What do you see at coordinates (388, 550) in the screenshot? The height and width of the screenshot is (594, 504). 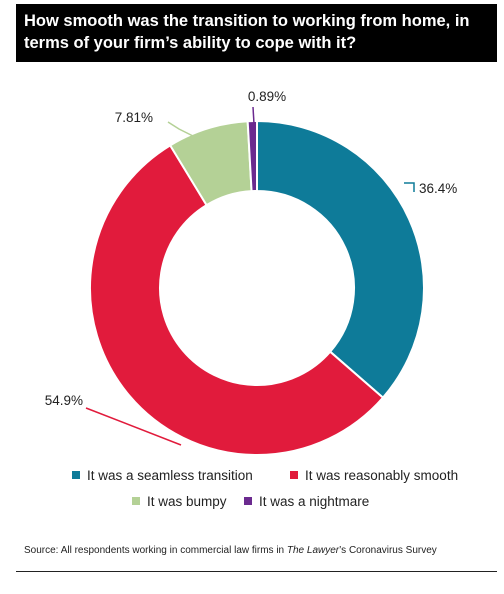 I see `source-suffix: ’s Coronavirus Survey` at bounding box center [388, 550].